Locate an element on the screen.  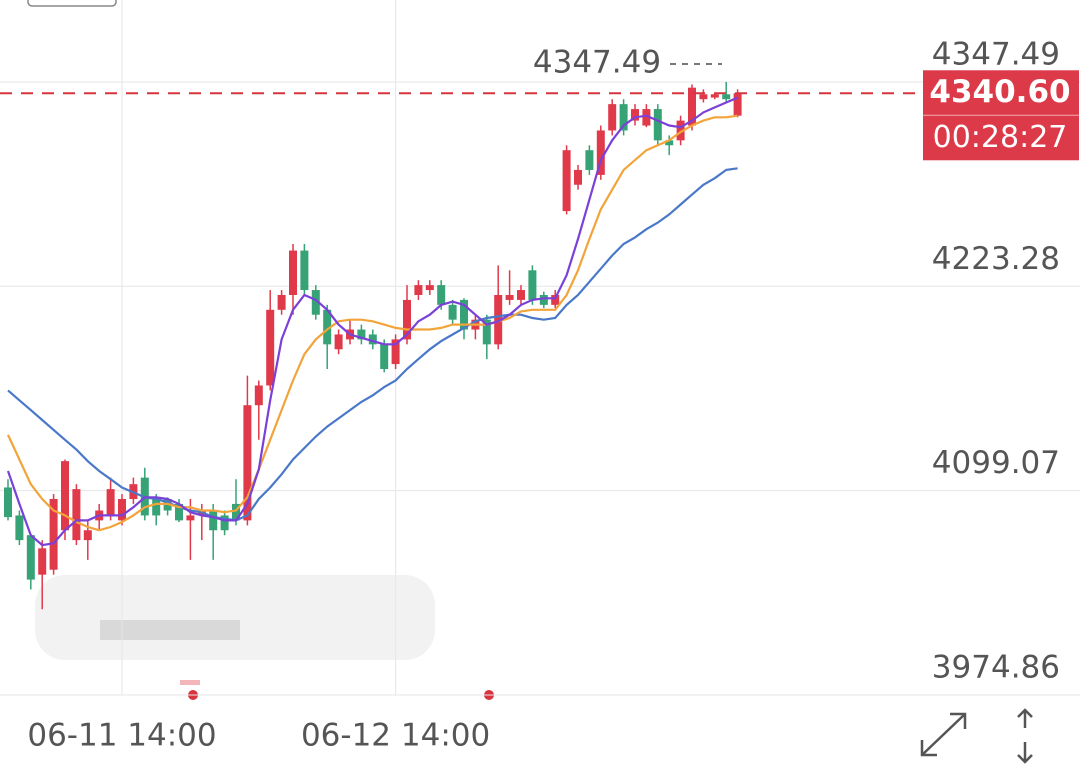
last-price-label: 4340.60 is located at coordinates (999, 92).